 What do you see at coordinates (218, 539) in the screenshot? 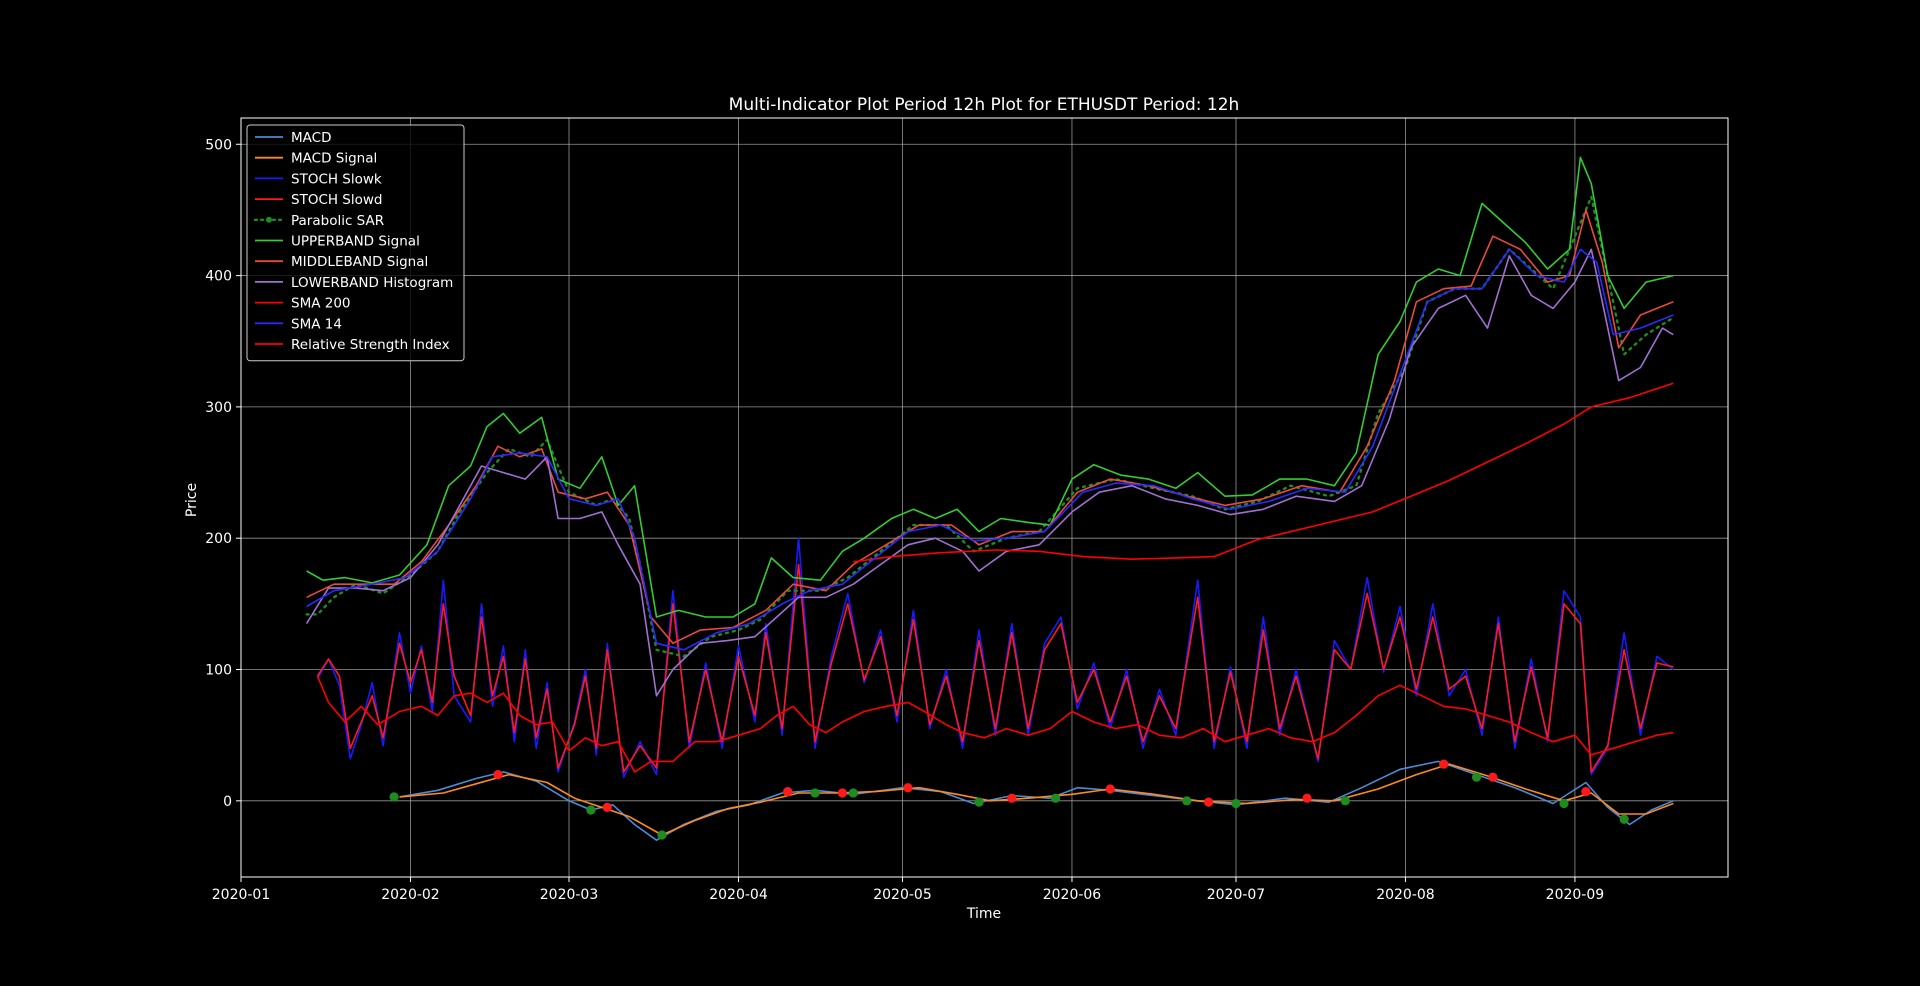
I see `y-tick-label: 200` at bounding box center [218, 539].